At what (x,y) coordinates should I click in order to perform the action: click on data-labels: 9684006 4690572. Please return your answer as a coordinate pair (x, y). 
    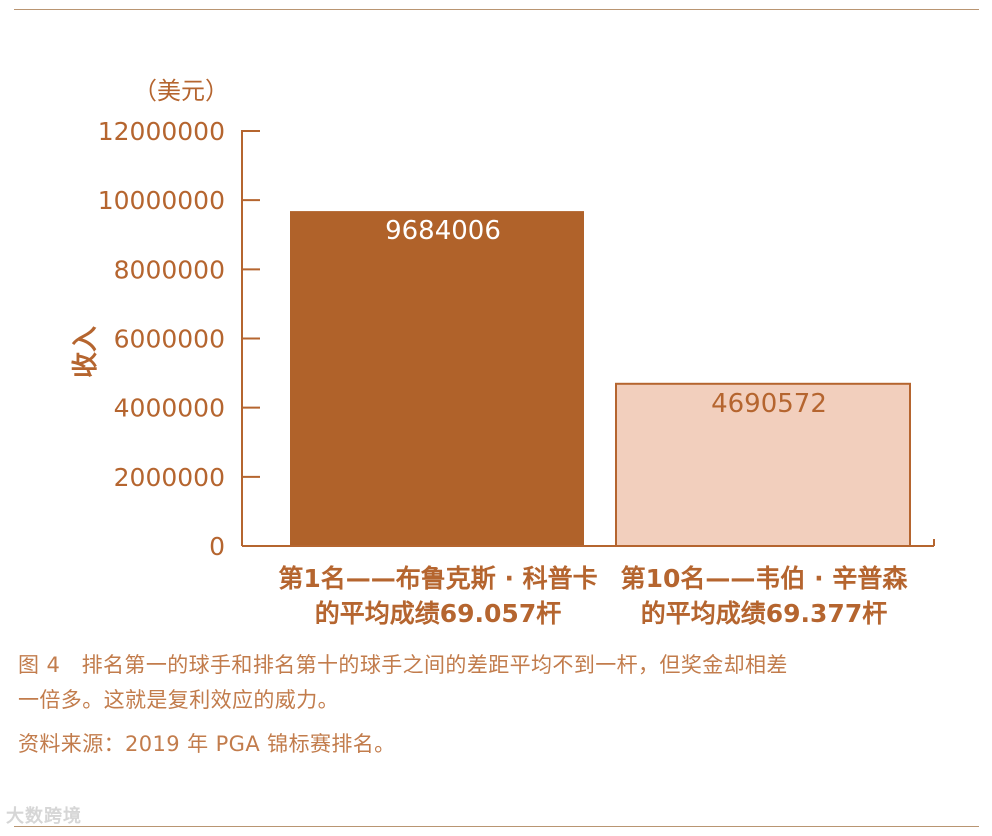
    Looking at the image, I should click on (606, 317).